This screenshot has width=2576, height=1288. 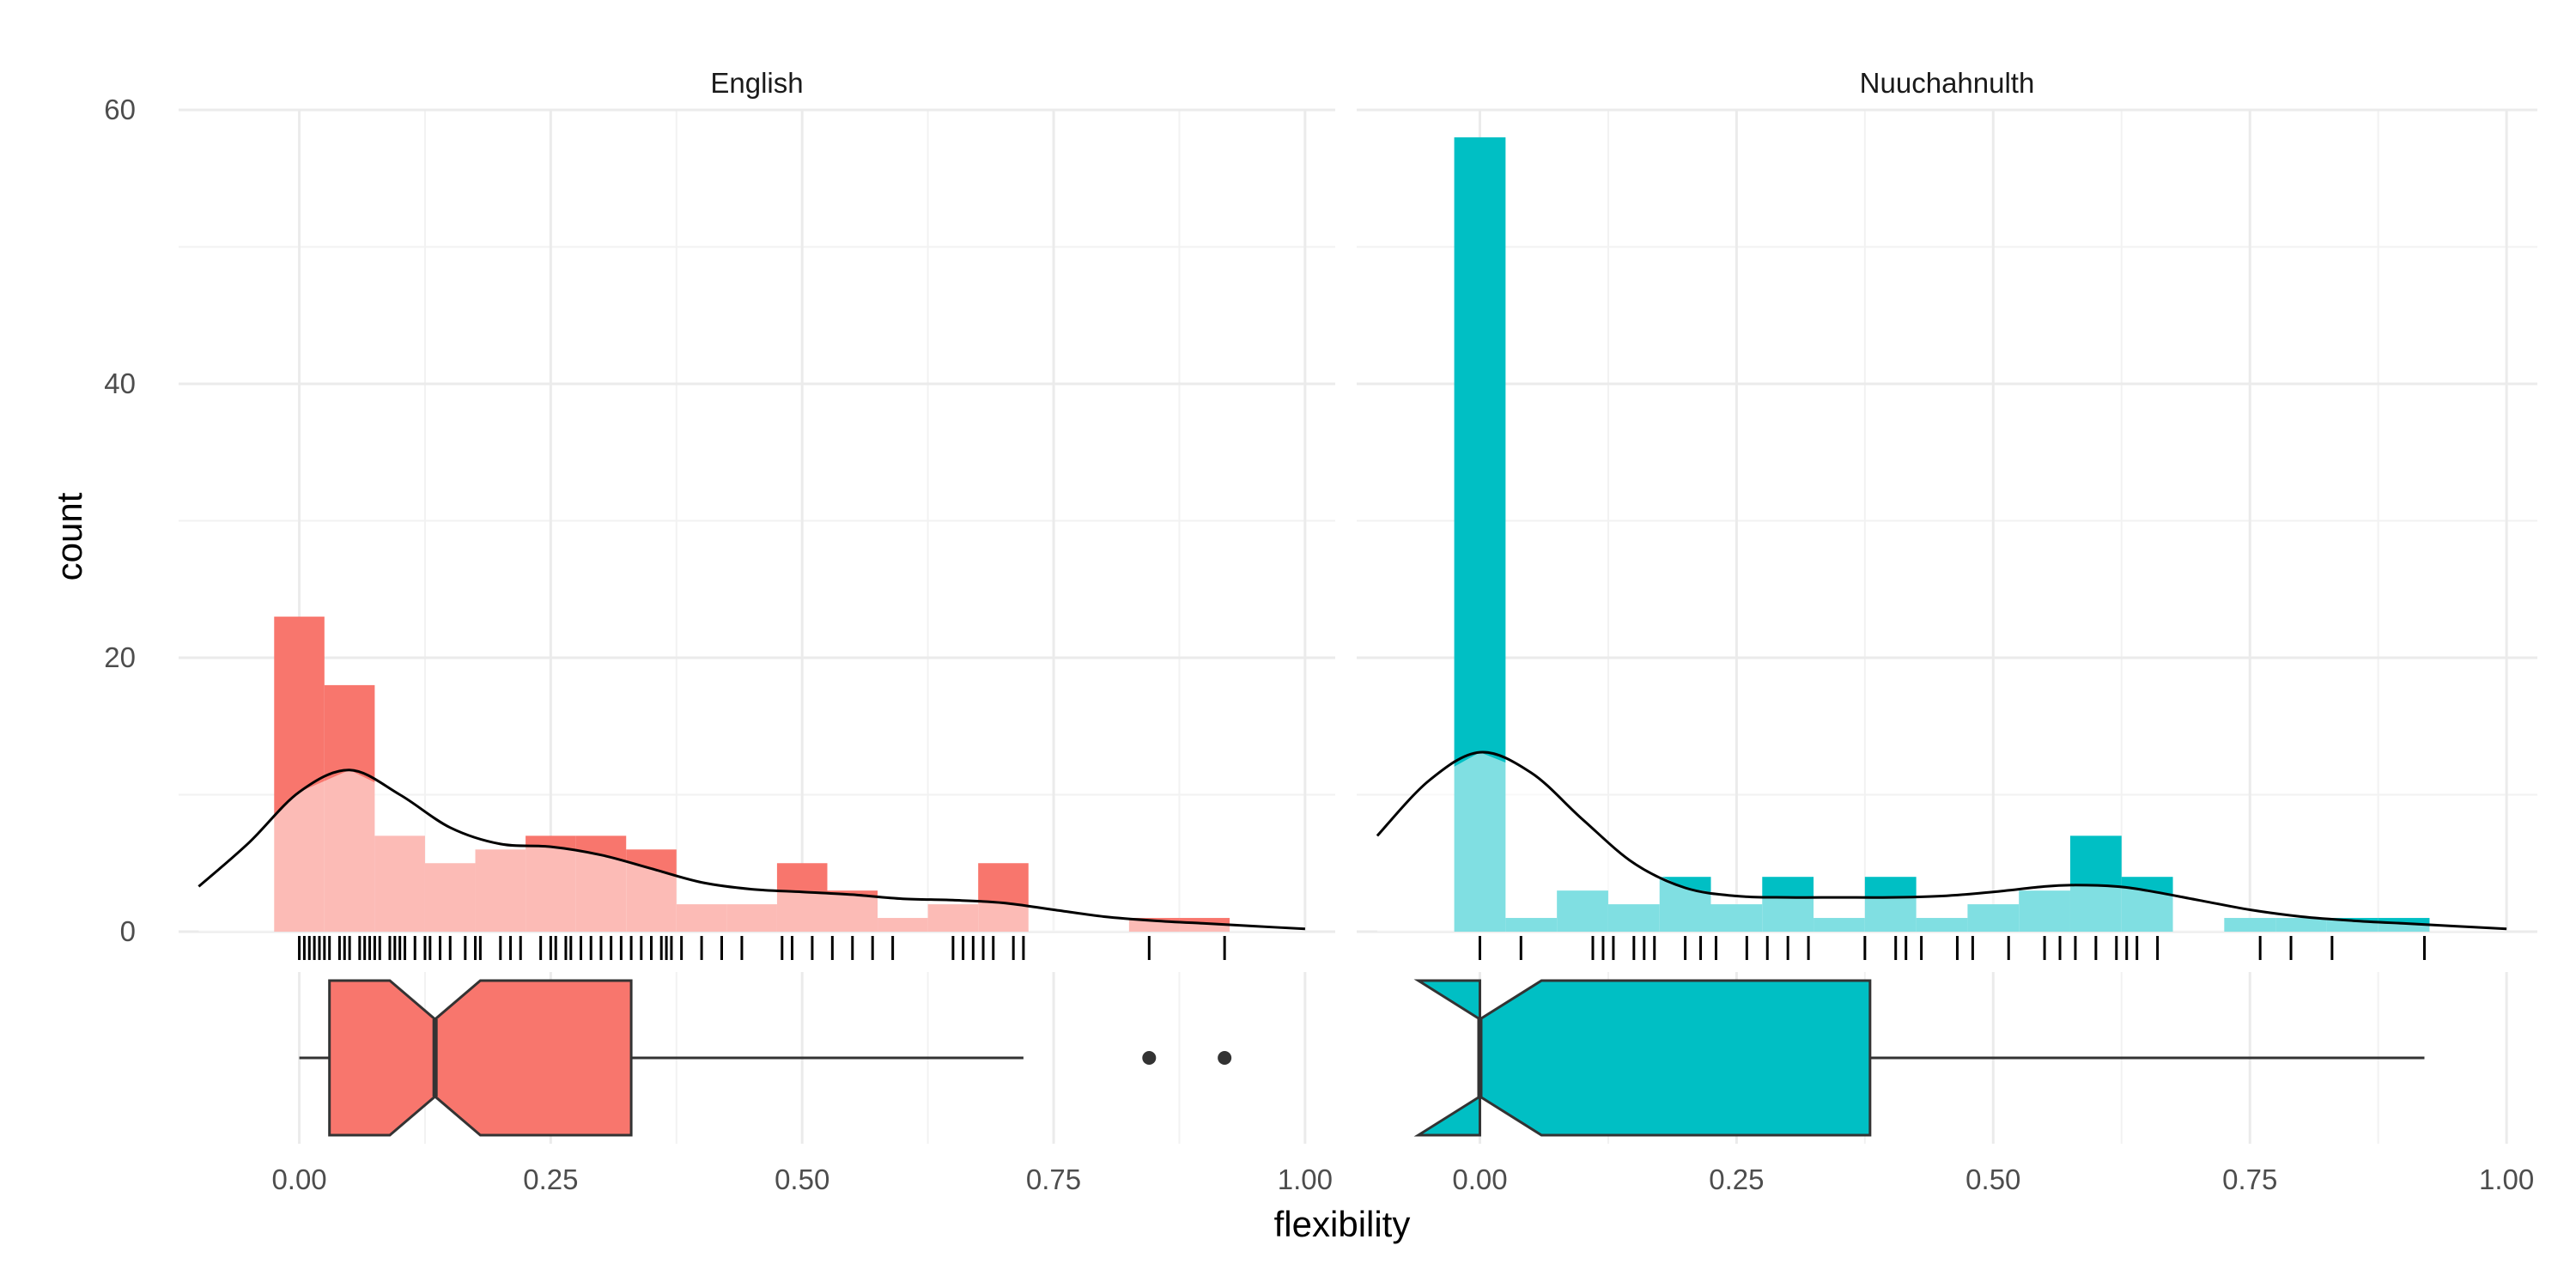 I want to click on y-tick-label: 60, so click(x=120, y=109).